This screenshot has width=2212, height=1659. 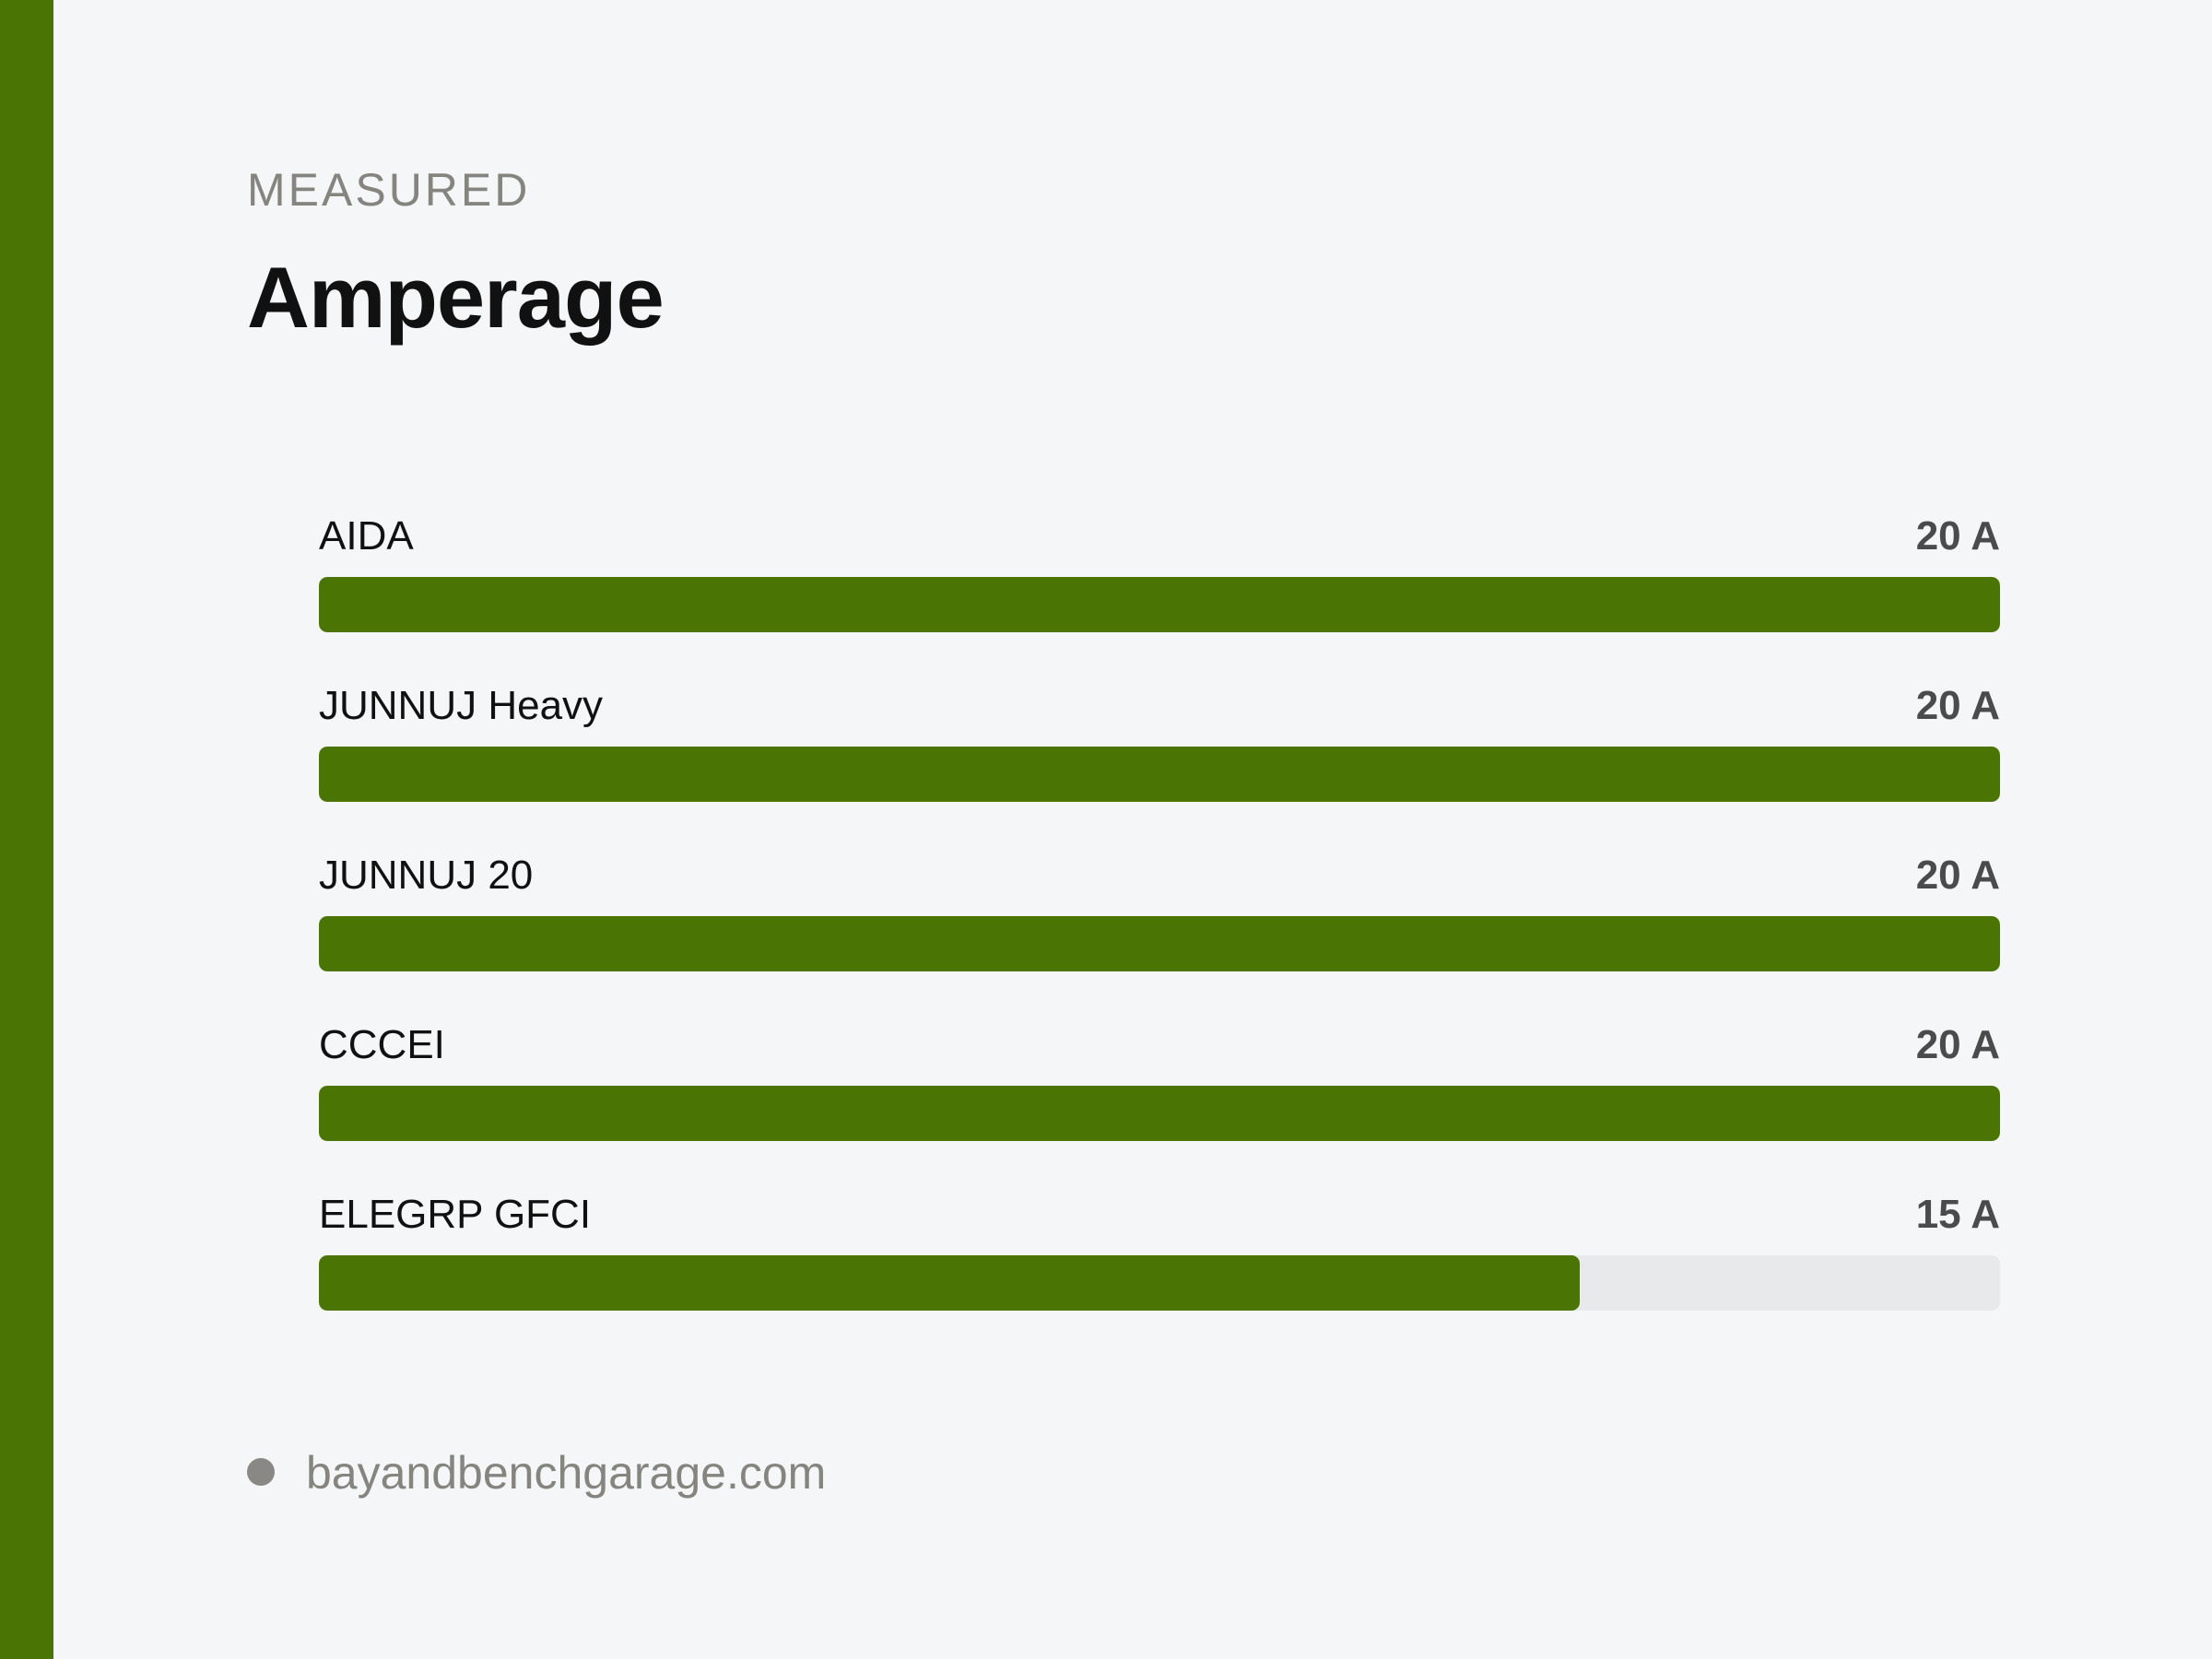 What do you see at coordinates (1159, 573) in the screenshot?
I see `bar-row: AIDA 20 A` at bounding box center [1159, 573].